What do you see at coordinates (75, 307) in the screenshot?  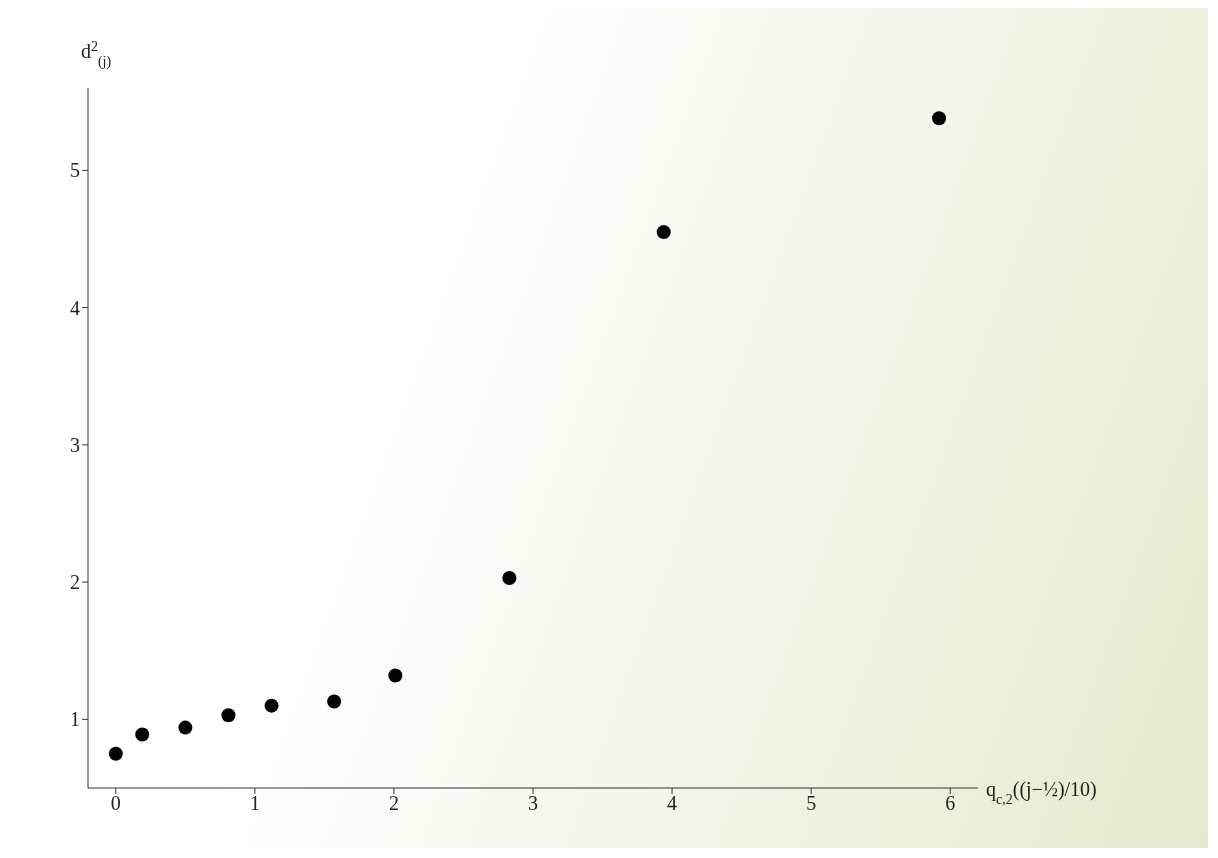 I see `y-tick-label: 4` at bounding box center [75, 307].